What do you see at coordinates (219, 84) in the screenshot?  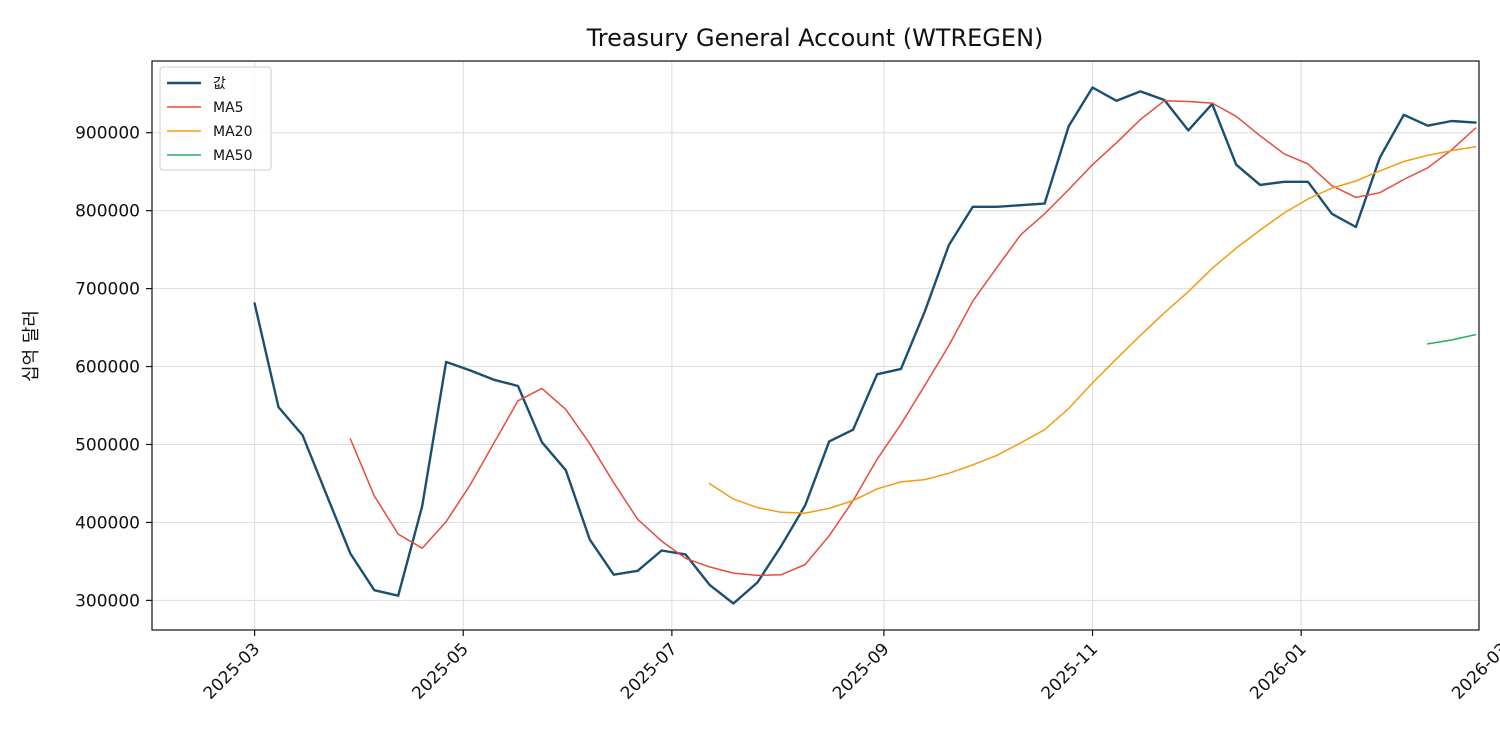 I see `legend-label-value: 값` at bounding box center [219, 84].